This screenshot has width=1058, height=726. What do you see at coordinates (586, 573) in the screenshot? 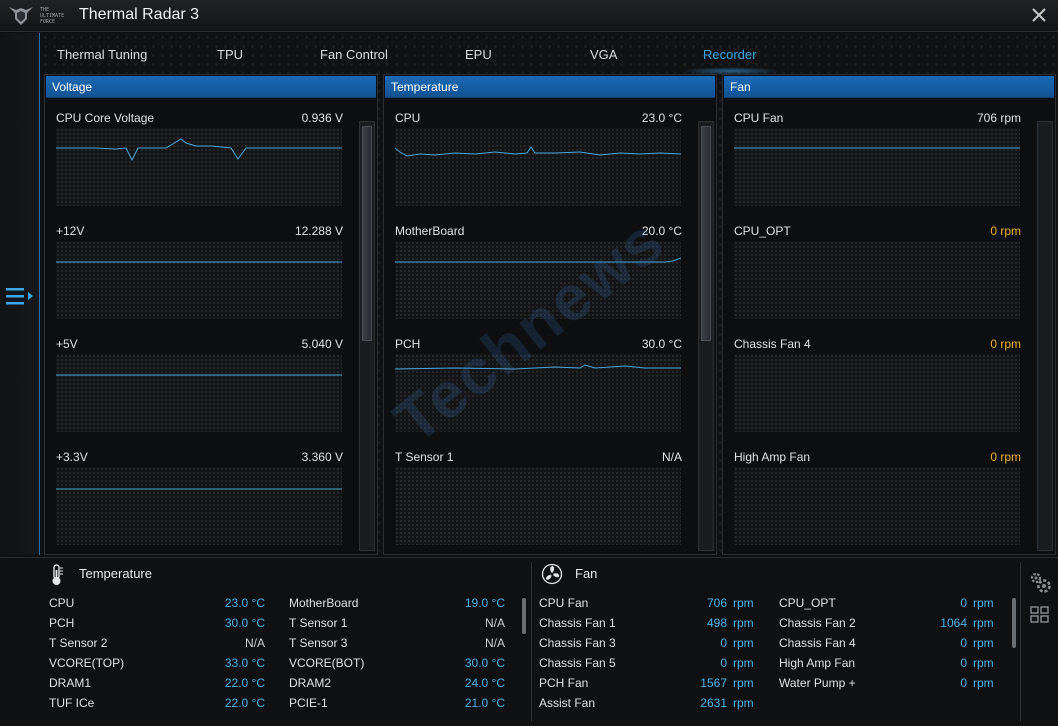
I see `bottom-fan-title: Fan` at bounding box center [586, 573].